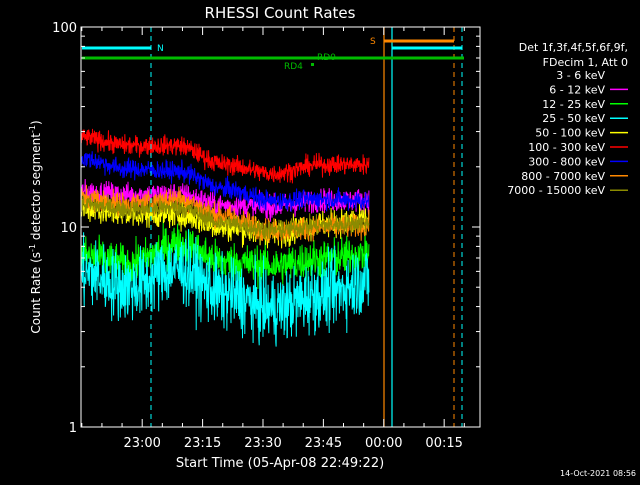  What do you see at coordinates (580, 75) in the screenshot?
I see `legend-label-0: 3 - 6 keV` at bounding box center [580, 75].